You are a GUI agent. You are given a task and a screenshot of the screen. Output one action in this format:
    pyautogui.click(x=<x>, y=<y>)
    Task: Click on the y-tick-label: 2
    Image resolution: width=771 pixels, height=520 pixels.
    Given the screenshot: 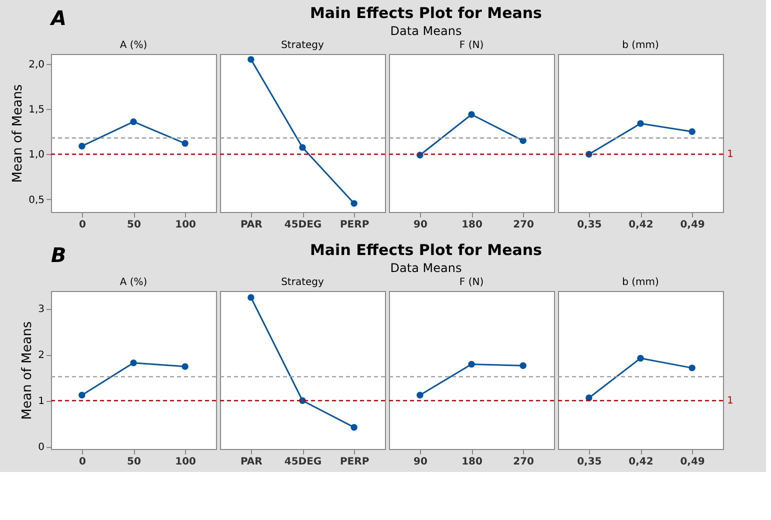 What is the action you would take?
    pyautogui.click(x=41, y=356)
    